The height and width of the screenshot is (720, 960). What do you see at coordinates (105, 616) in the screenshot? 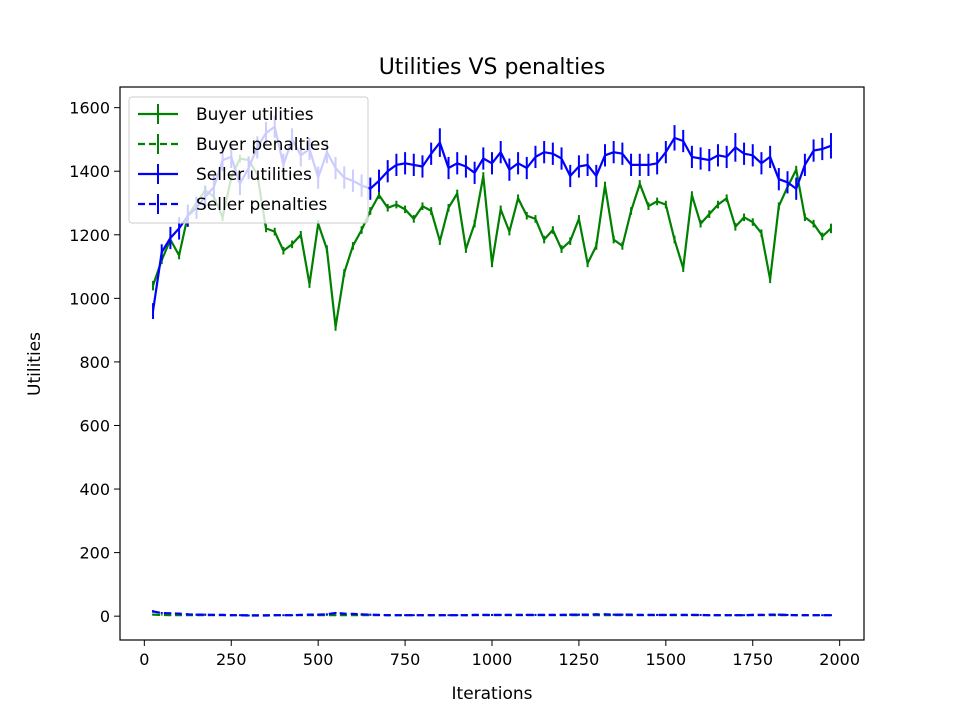
I see `y-tick-label: 0` at bounding box center [105, 616].